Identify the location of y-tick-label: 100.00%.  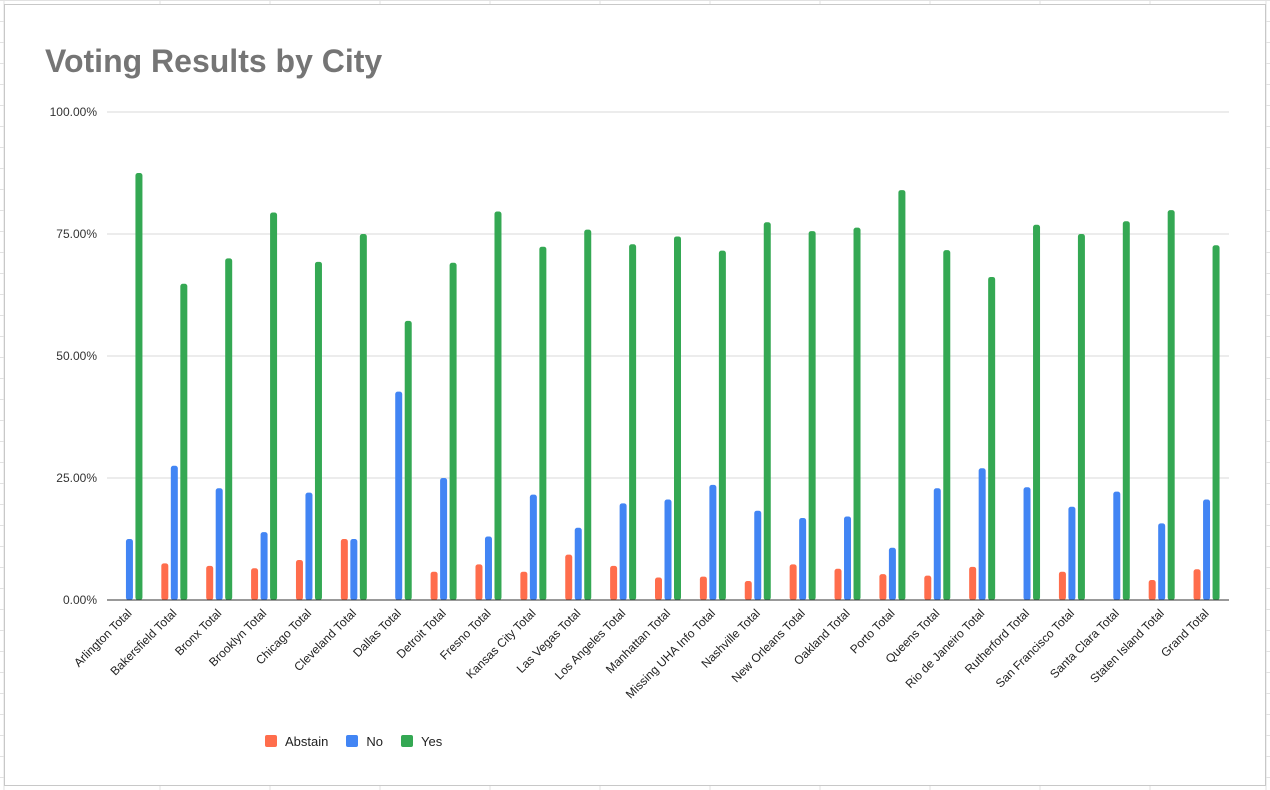
(74, 112).